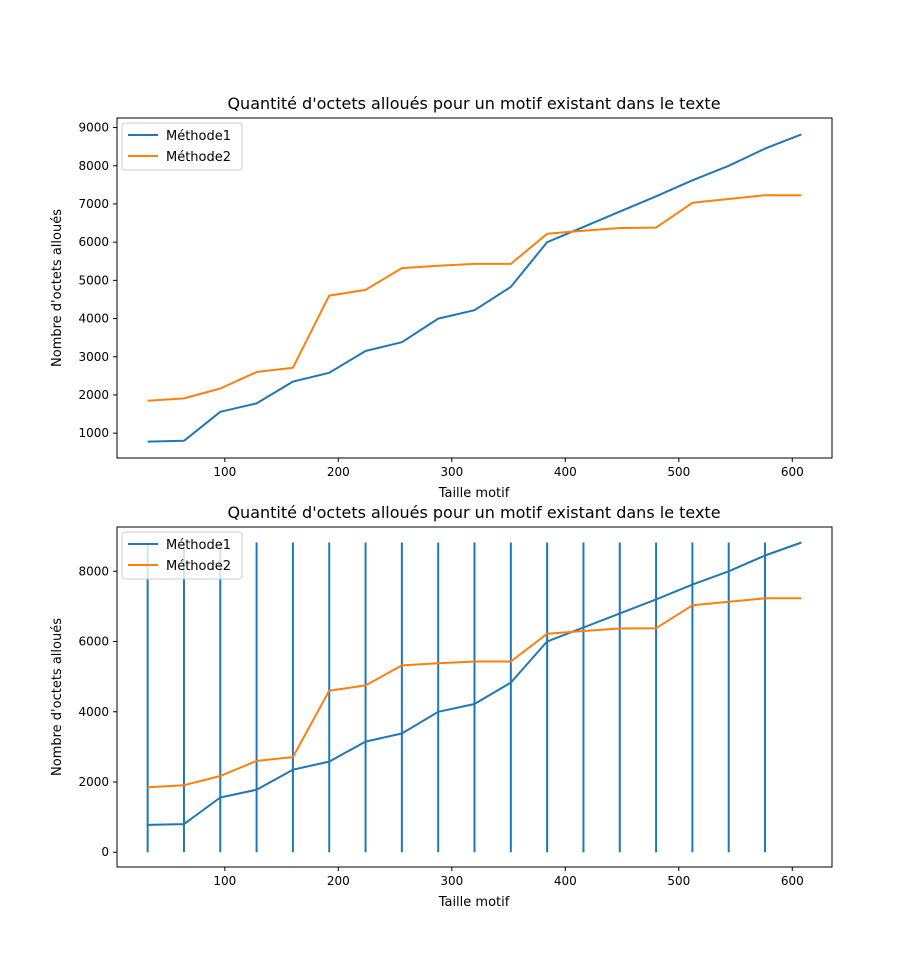  Describe the element at coordinates (93, 433) in the screenshot. I see `y-tick-label: 1000` at that location.